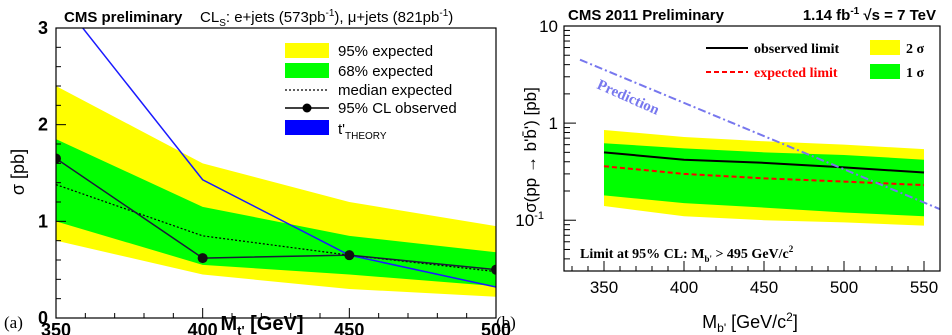 The height and width of the screenshot is (335, 952). What do you see at coordinates (915, 73) in the screenshot?
I see `legend-label-1sigma: 1 σ` at bounding box center [915, 73].